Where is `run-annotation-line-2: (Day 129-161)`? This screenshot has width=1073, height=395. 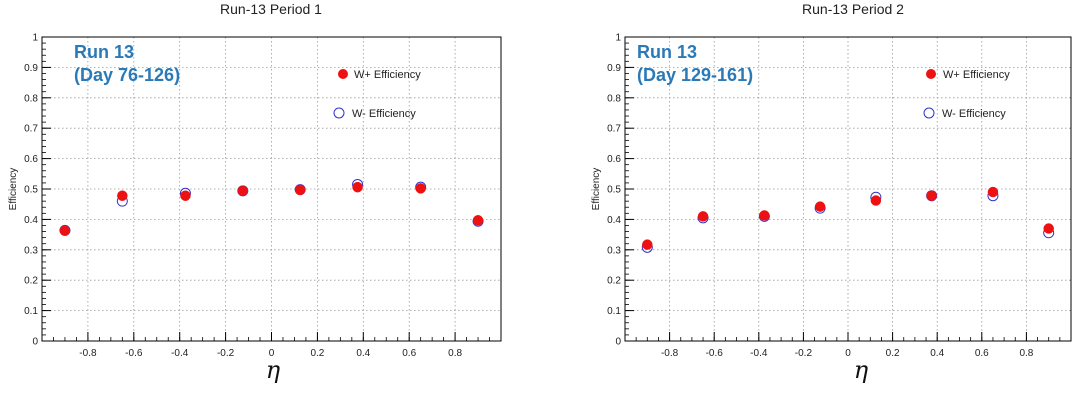 run-annotation-line-2: (Day 129-161) is located at coordinates (695, 75).